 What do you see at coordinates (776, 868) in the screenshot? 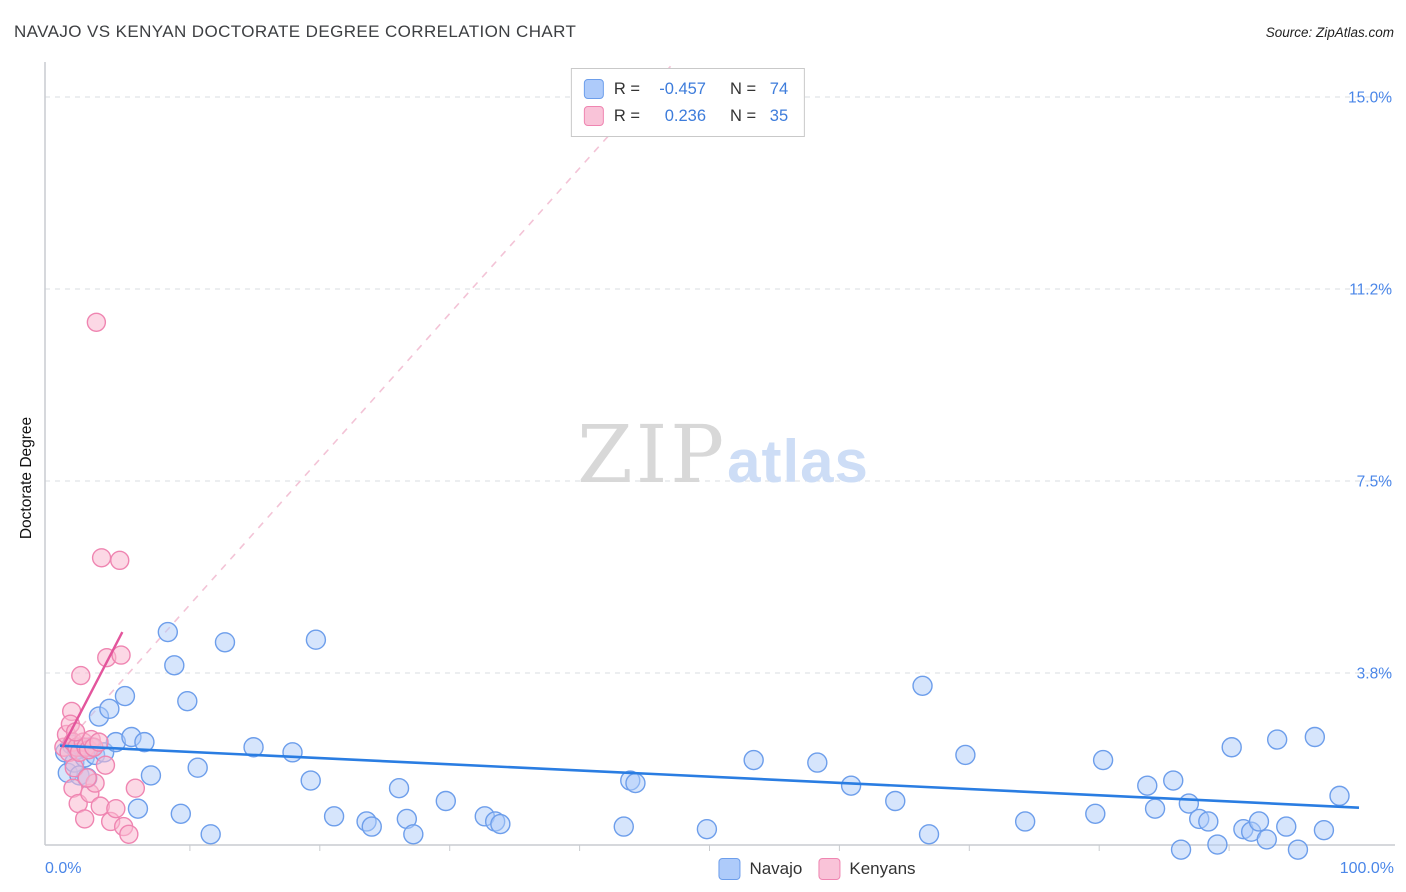
I see `legend-label-navajo: Navajo` at bounding box center [776, 868].